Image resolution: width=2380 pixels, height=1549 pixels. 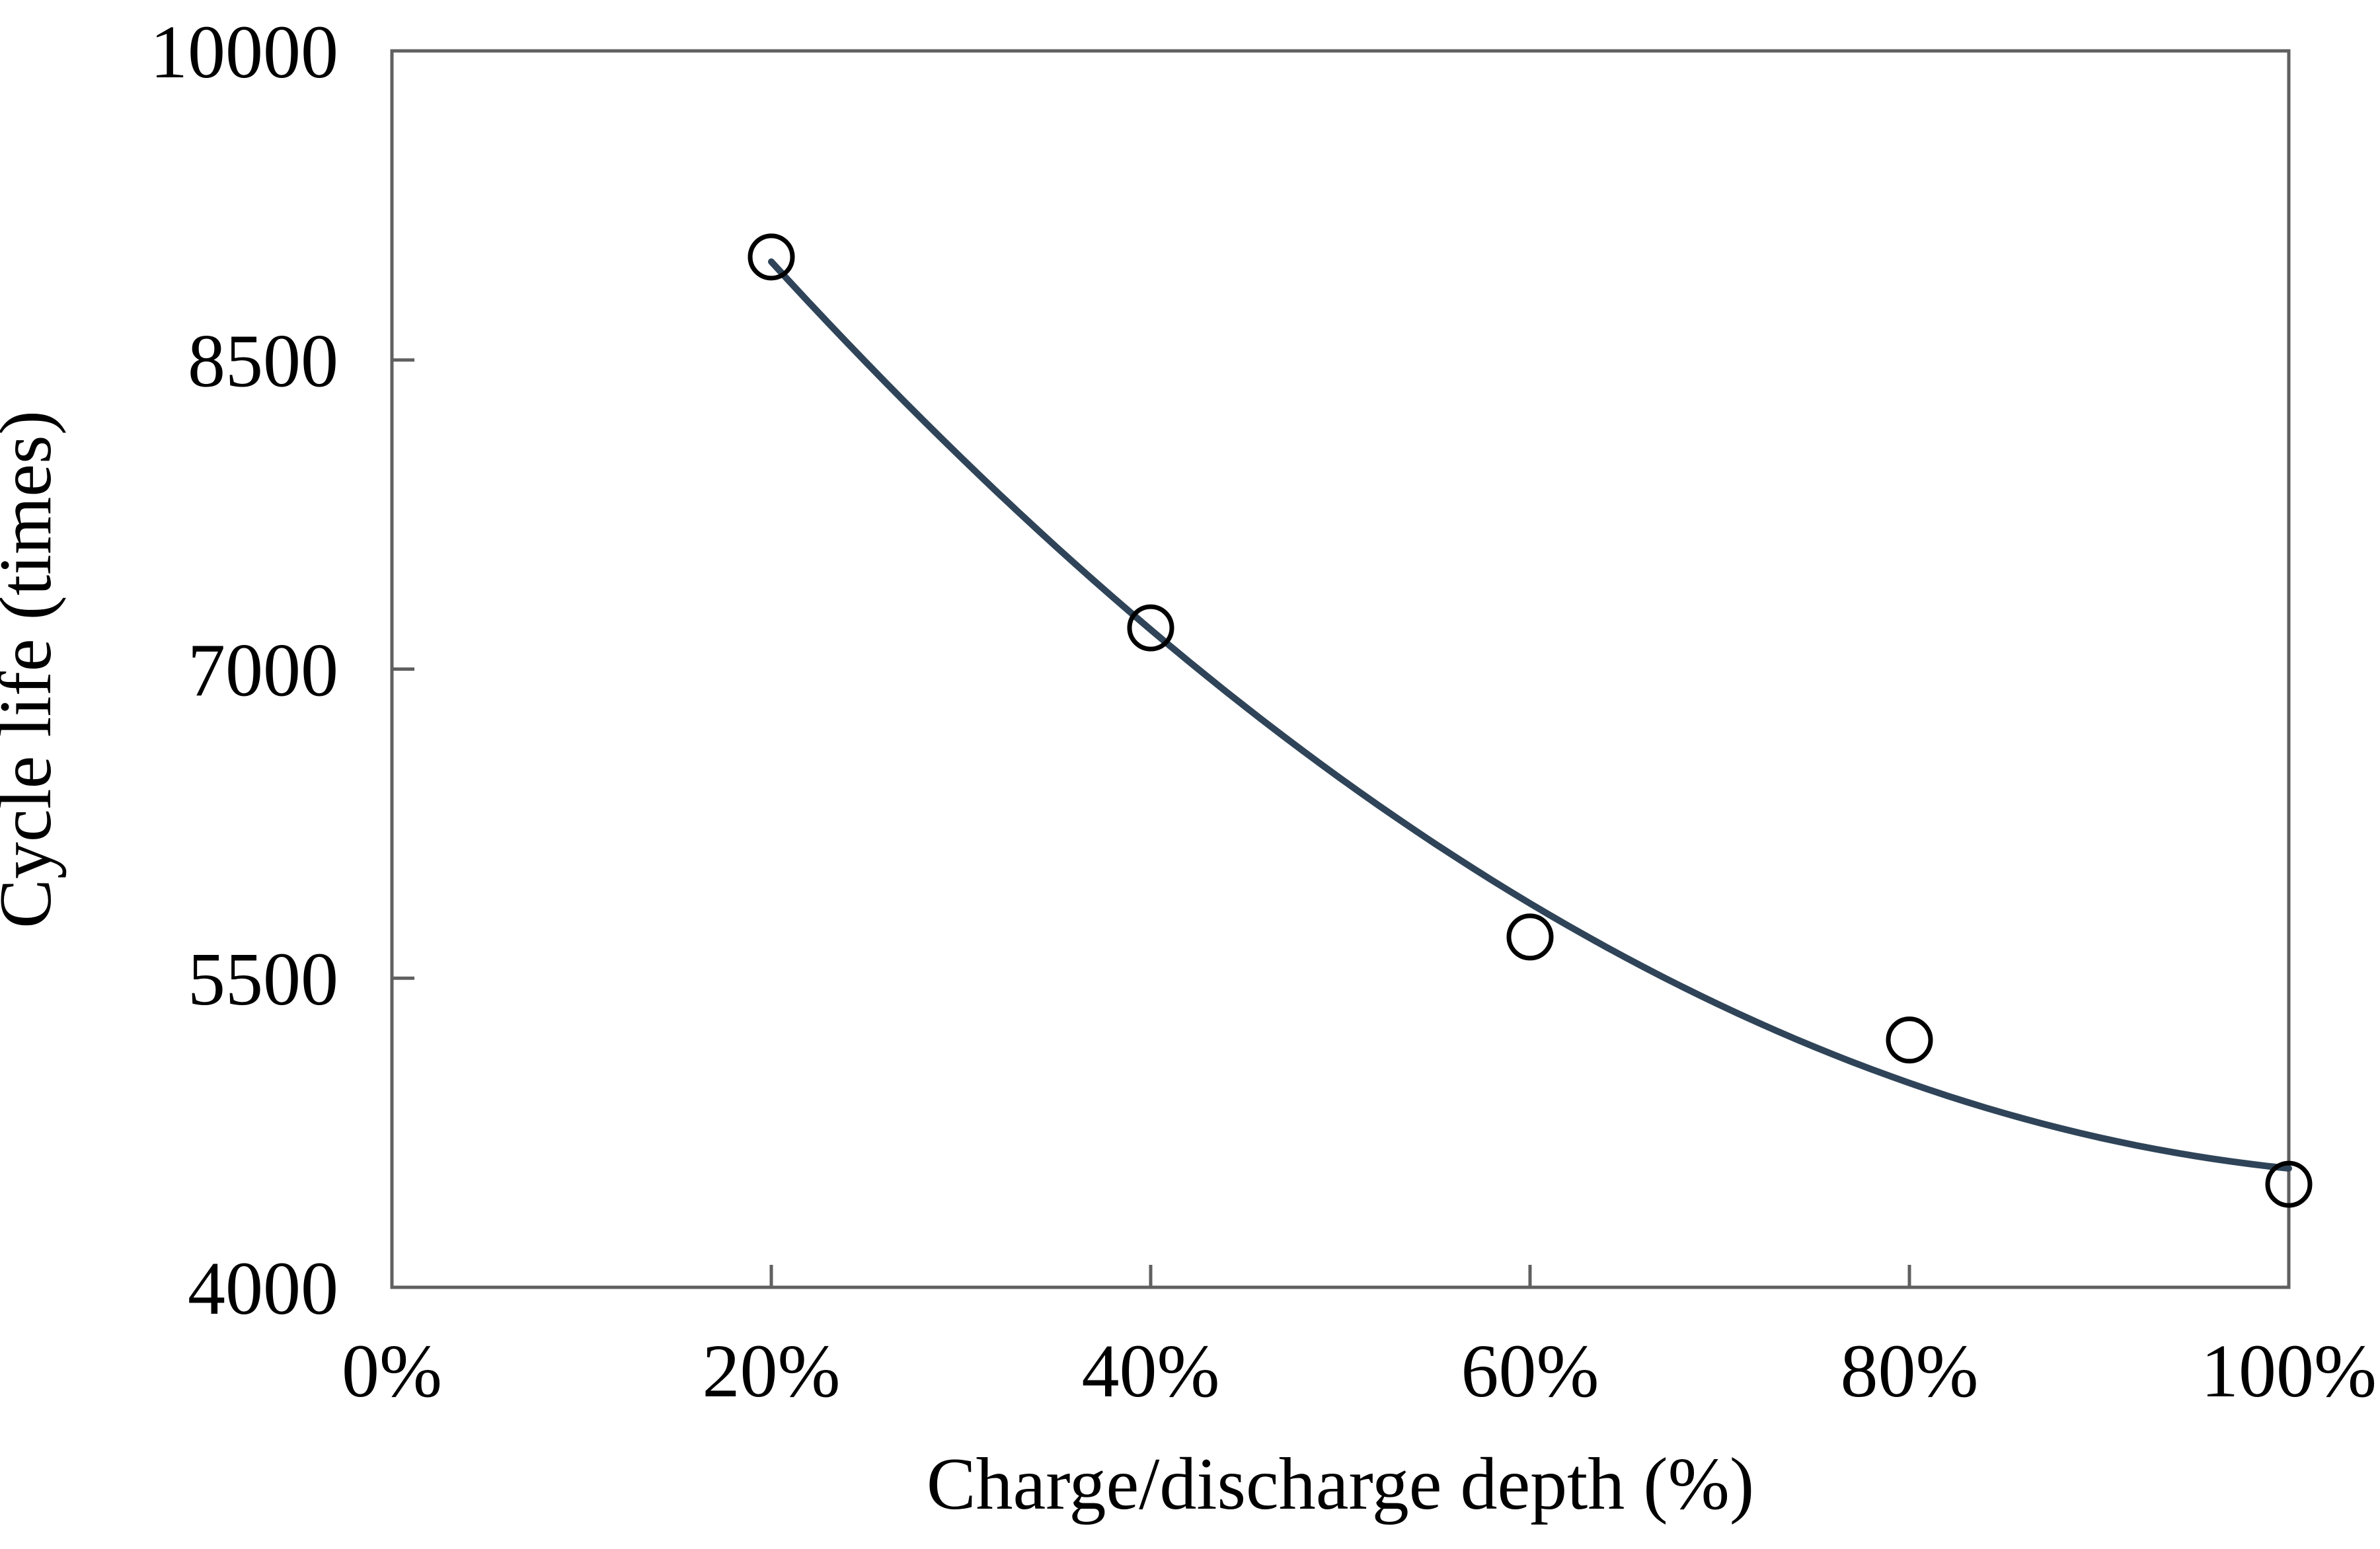 I want to click on y-axis-title: Cycle life (times), so click(x=33, y=669).